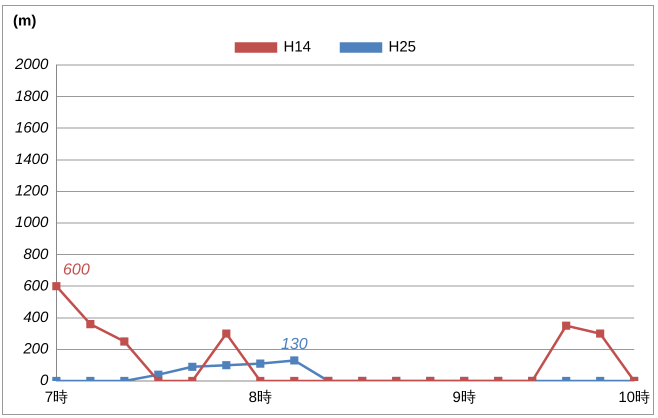 This screenshot has width=658, height=418. I want to click on y-tick-label: 200, so click(36, 349).